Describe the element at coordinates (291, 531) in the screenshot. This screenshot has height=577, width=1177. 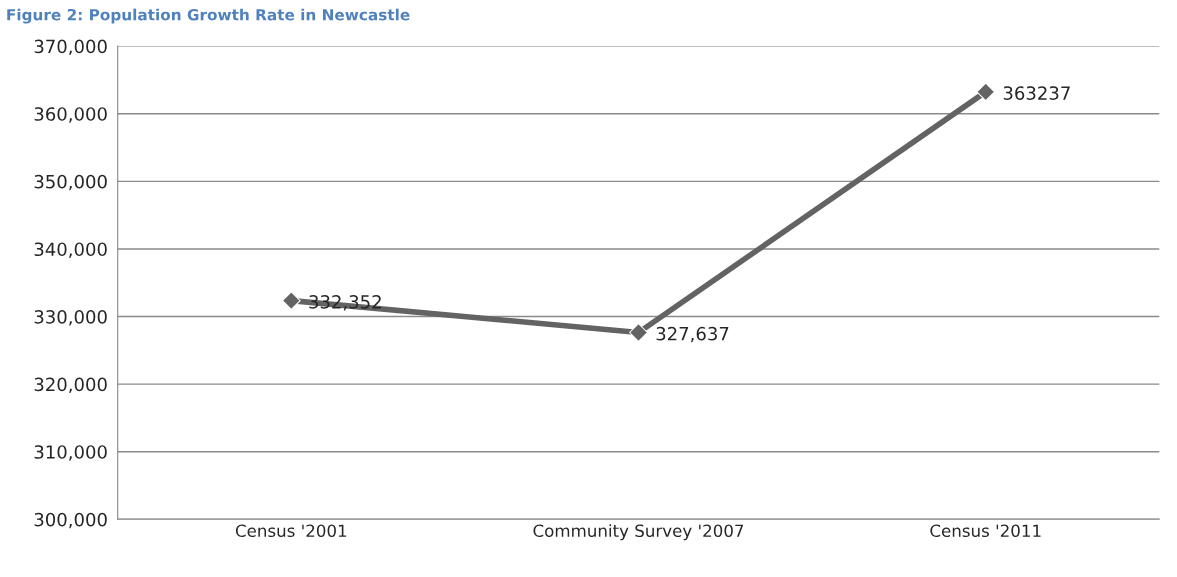
I see `x-tick-label: Census '2001` at that location.